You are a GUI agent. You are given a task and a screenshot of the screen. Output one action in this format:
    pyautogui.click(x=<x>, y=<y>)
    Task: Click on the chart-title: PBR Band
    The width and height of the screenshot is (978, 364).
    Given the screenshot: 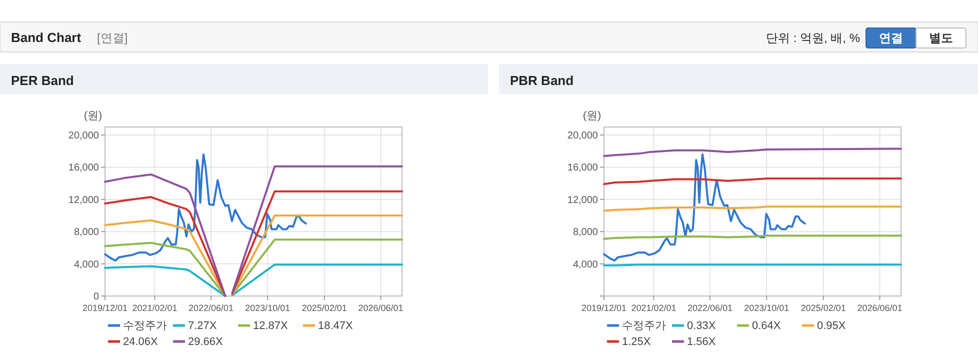 What is the action you would take?
    pyautogui.click(x=542, y=80)
    